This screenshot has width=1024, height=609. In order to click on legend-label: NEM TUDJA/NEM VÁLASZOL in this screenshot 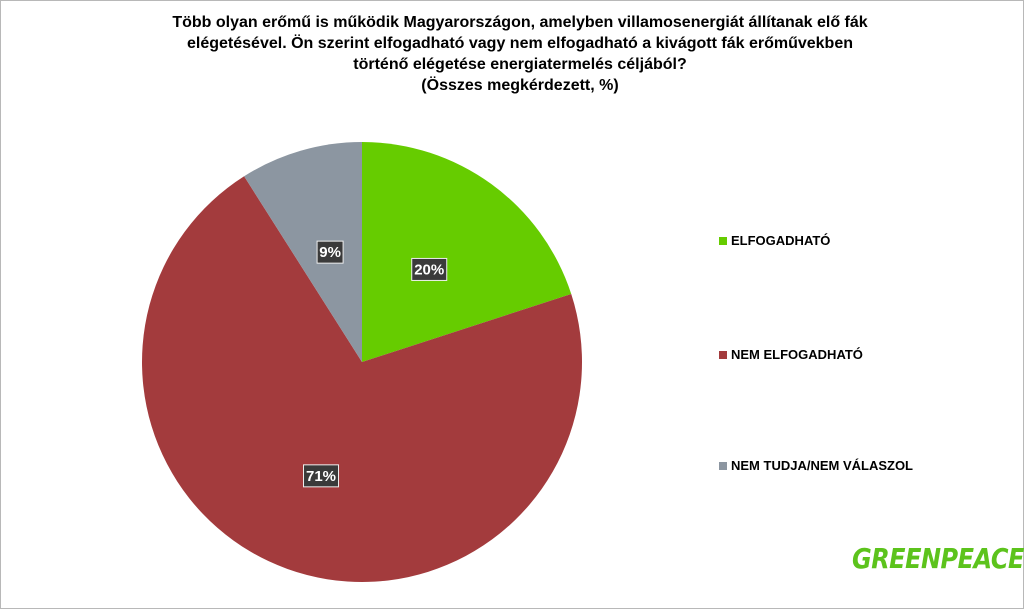, I will do `click(822, 465)`.